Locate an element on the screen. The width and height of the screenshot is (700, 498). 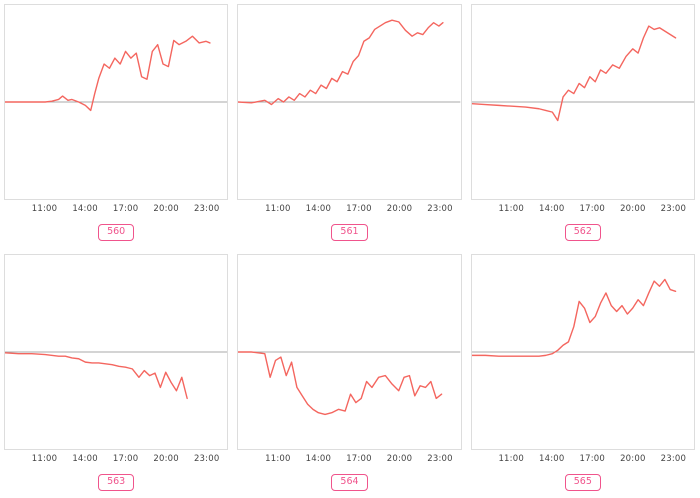
badge-row: 561 is located at coordinates (349, 230).